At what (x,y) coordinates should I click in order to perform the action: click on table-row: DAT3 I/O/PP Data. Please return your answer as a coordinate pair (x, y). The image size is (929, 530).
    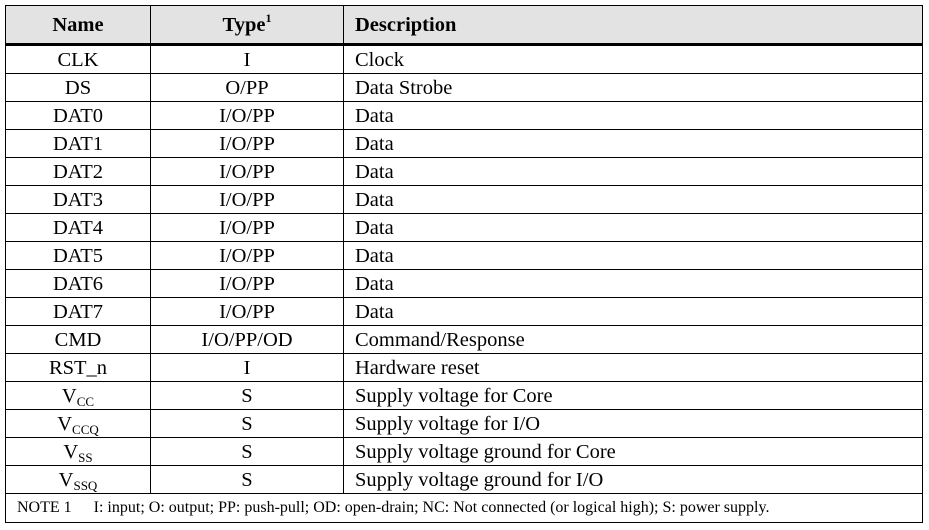
    Looking at the image, I should click on (464, 199).